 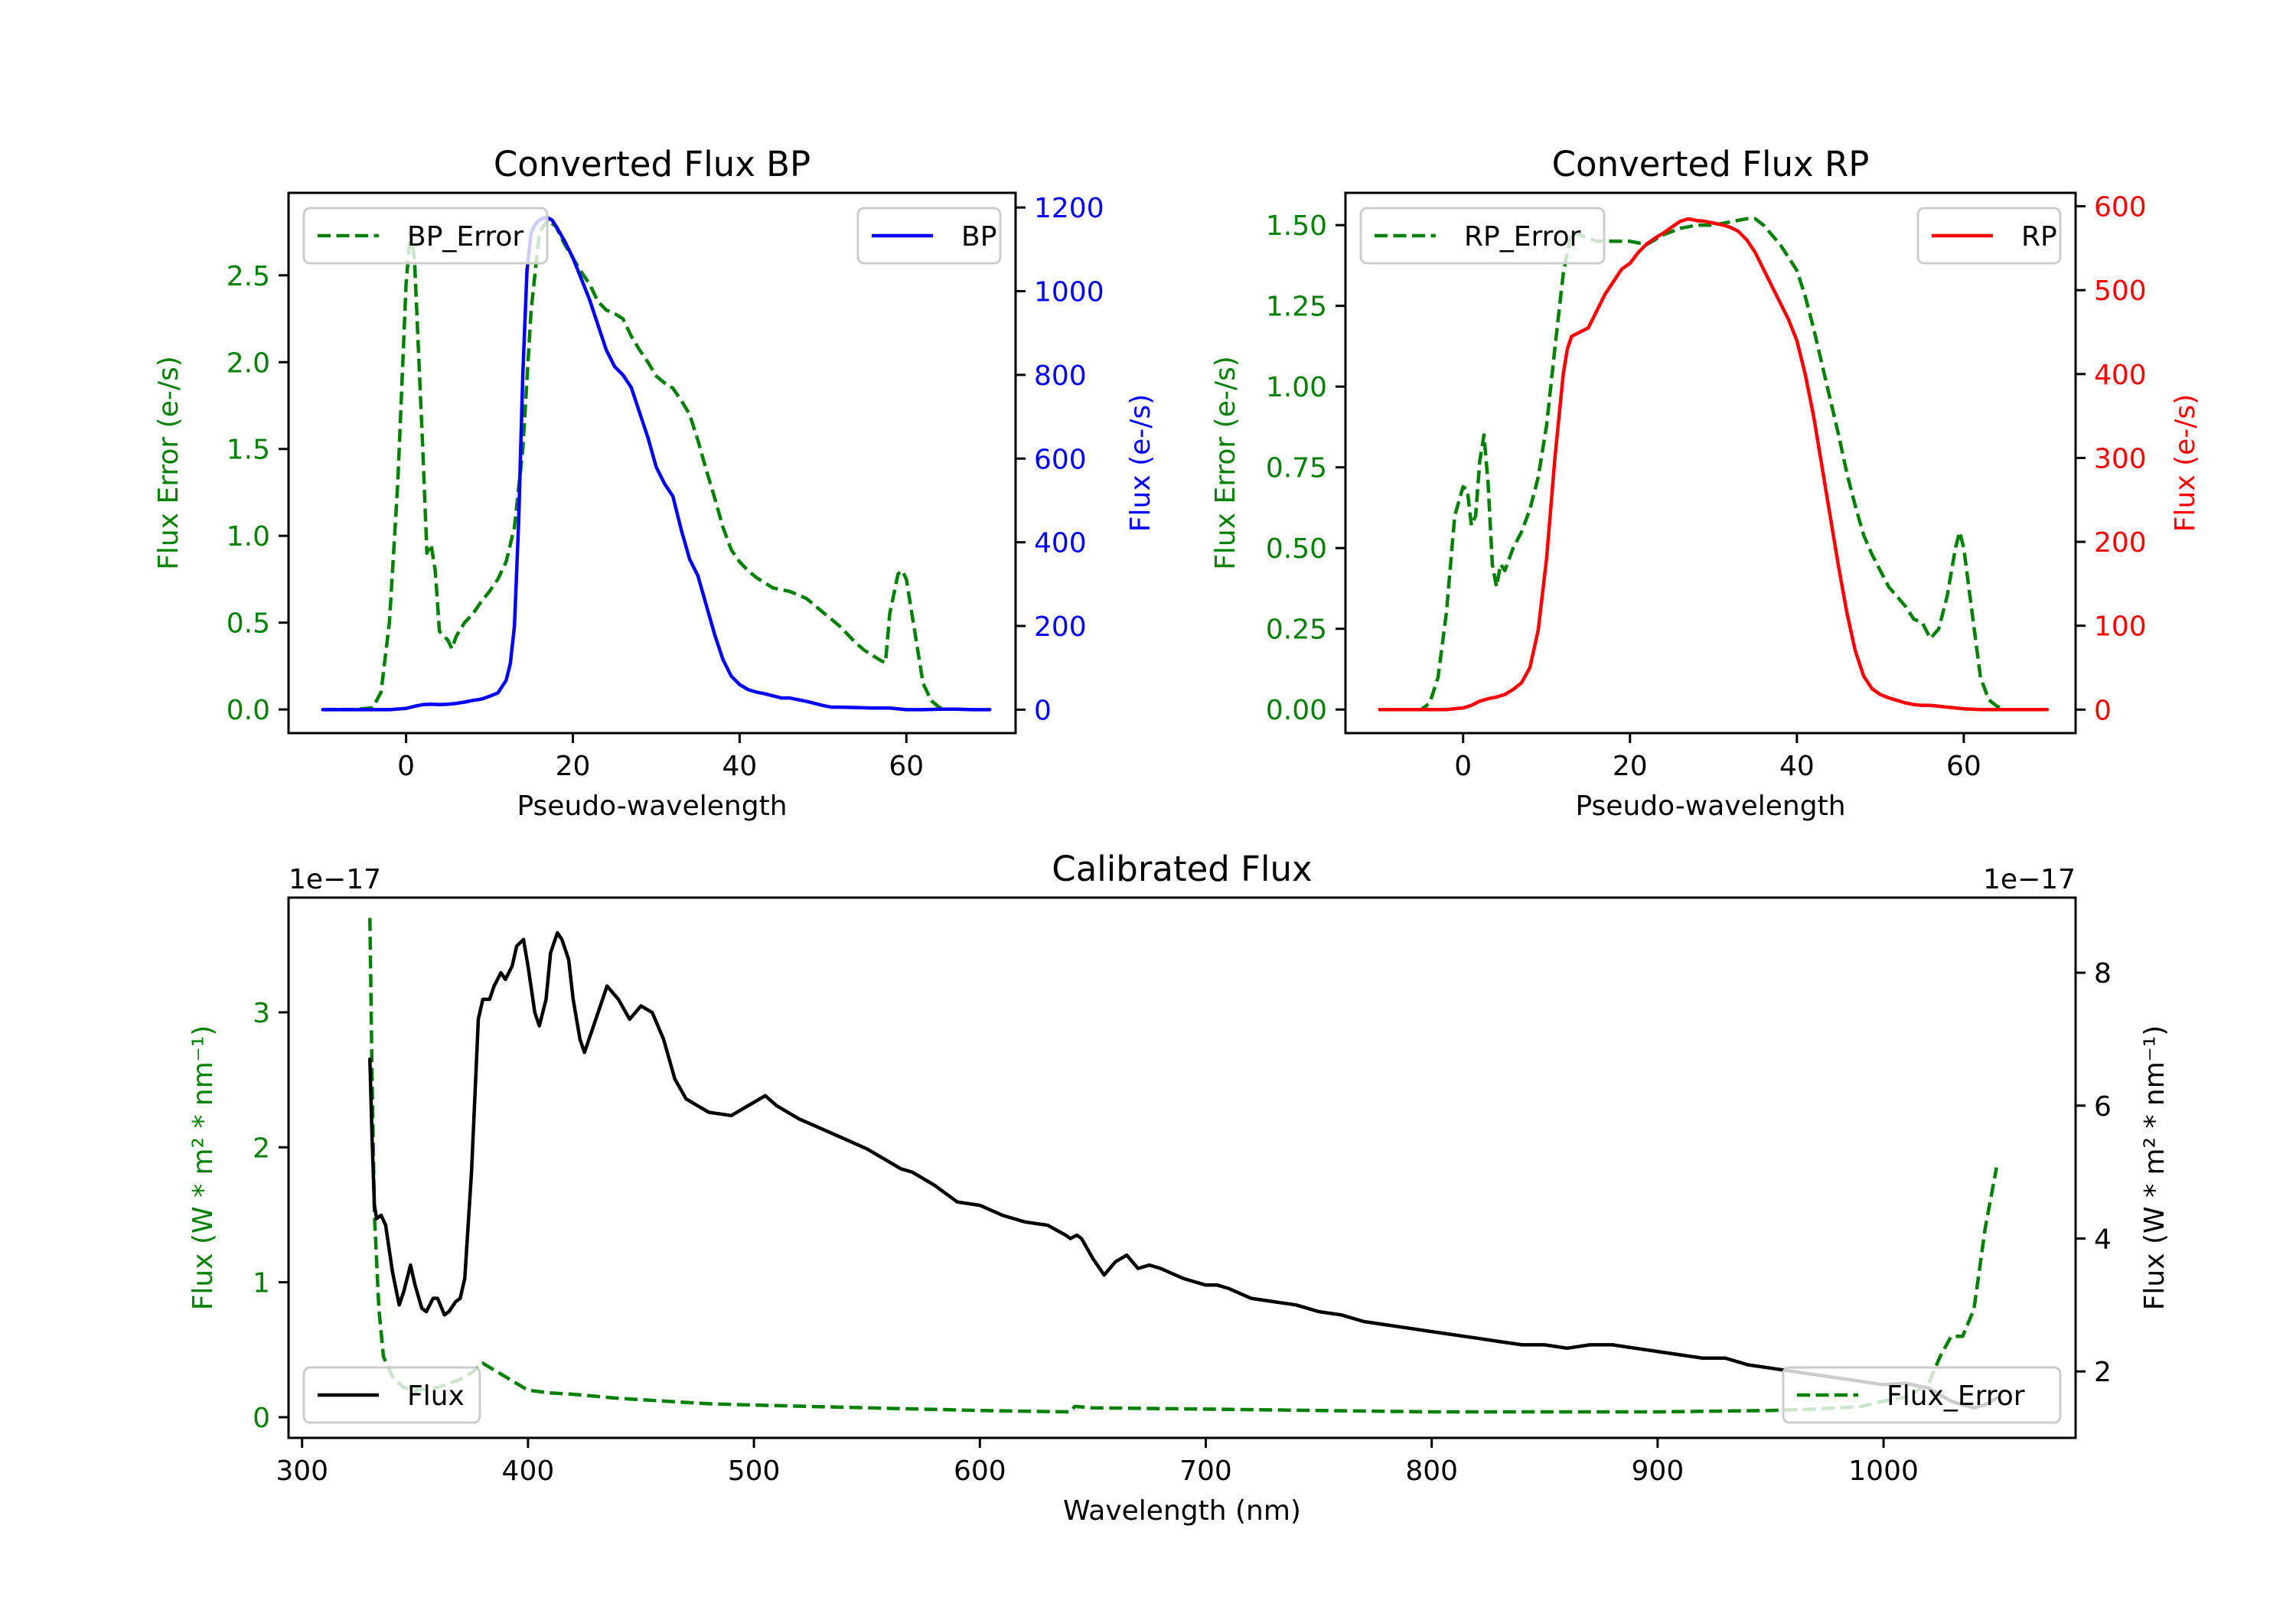 What do you see at coordinates (1630, 766) in the screenshot?
I see `panel-rp-xtick-label: 20` at bounding box center [1630, 766].